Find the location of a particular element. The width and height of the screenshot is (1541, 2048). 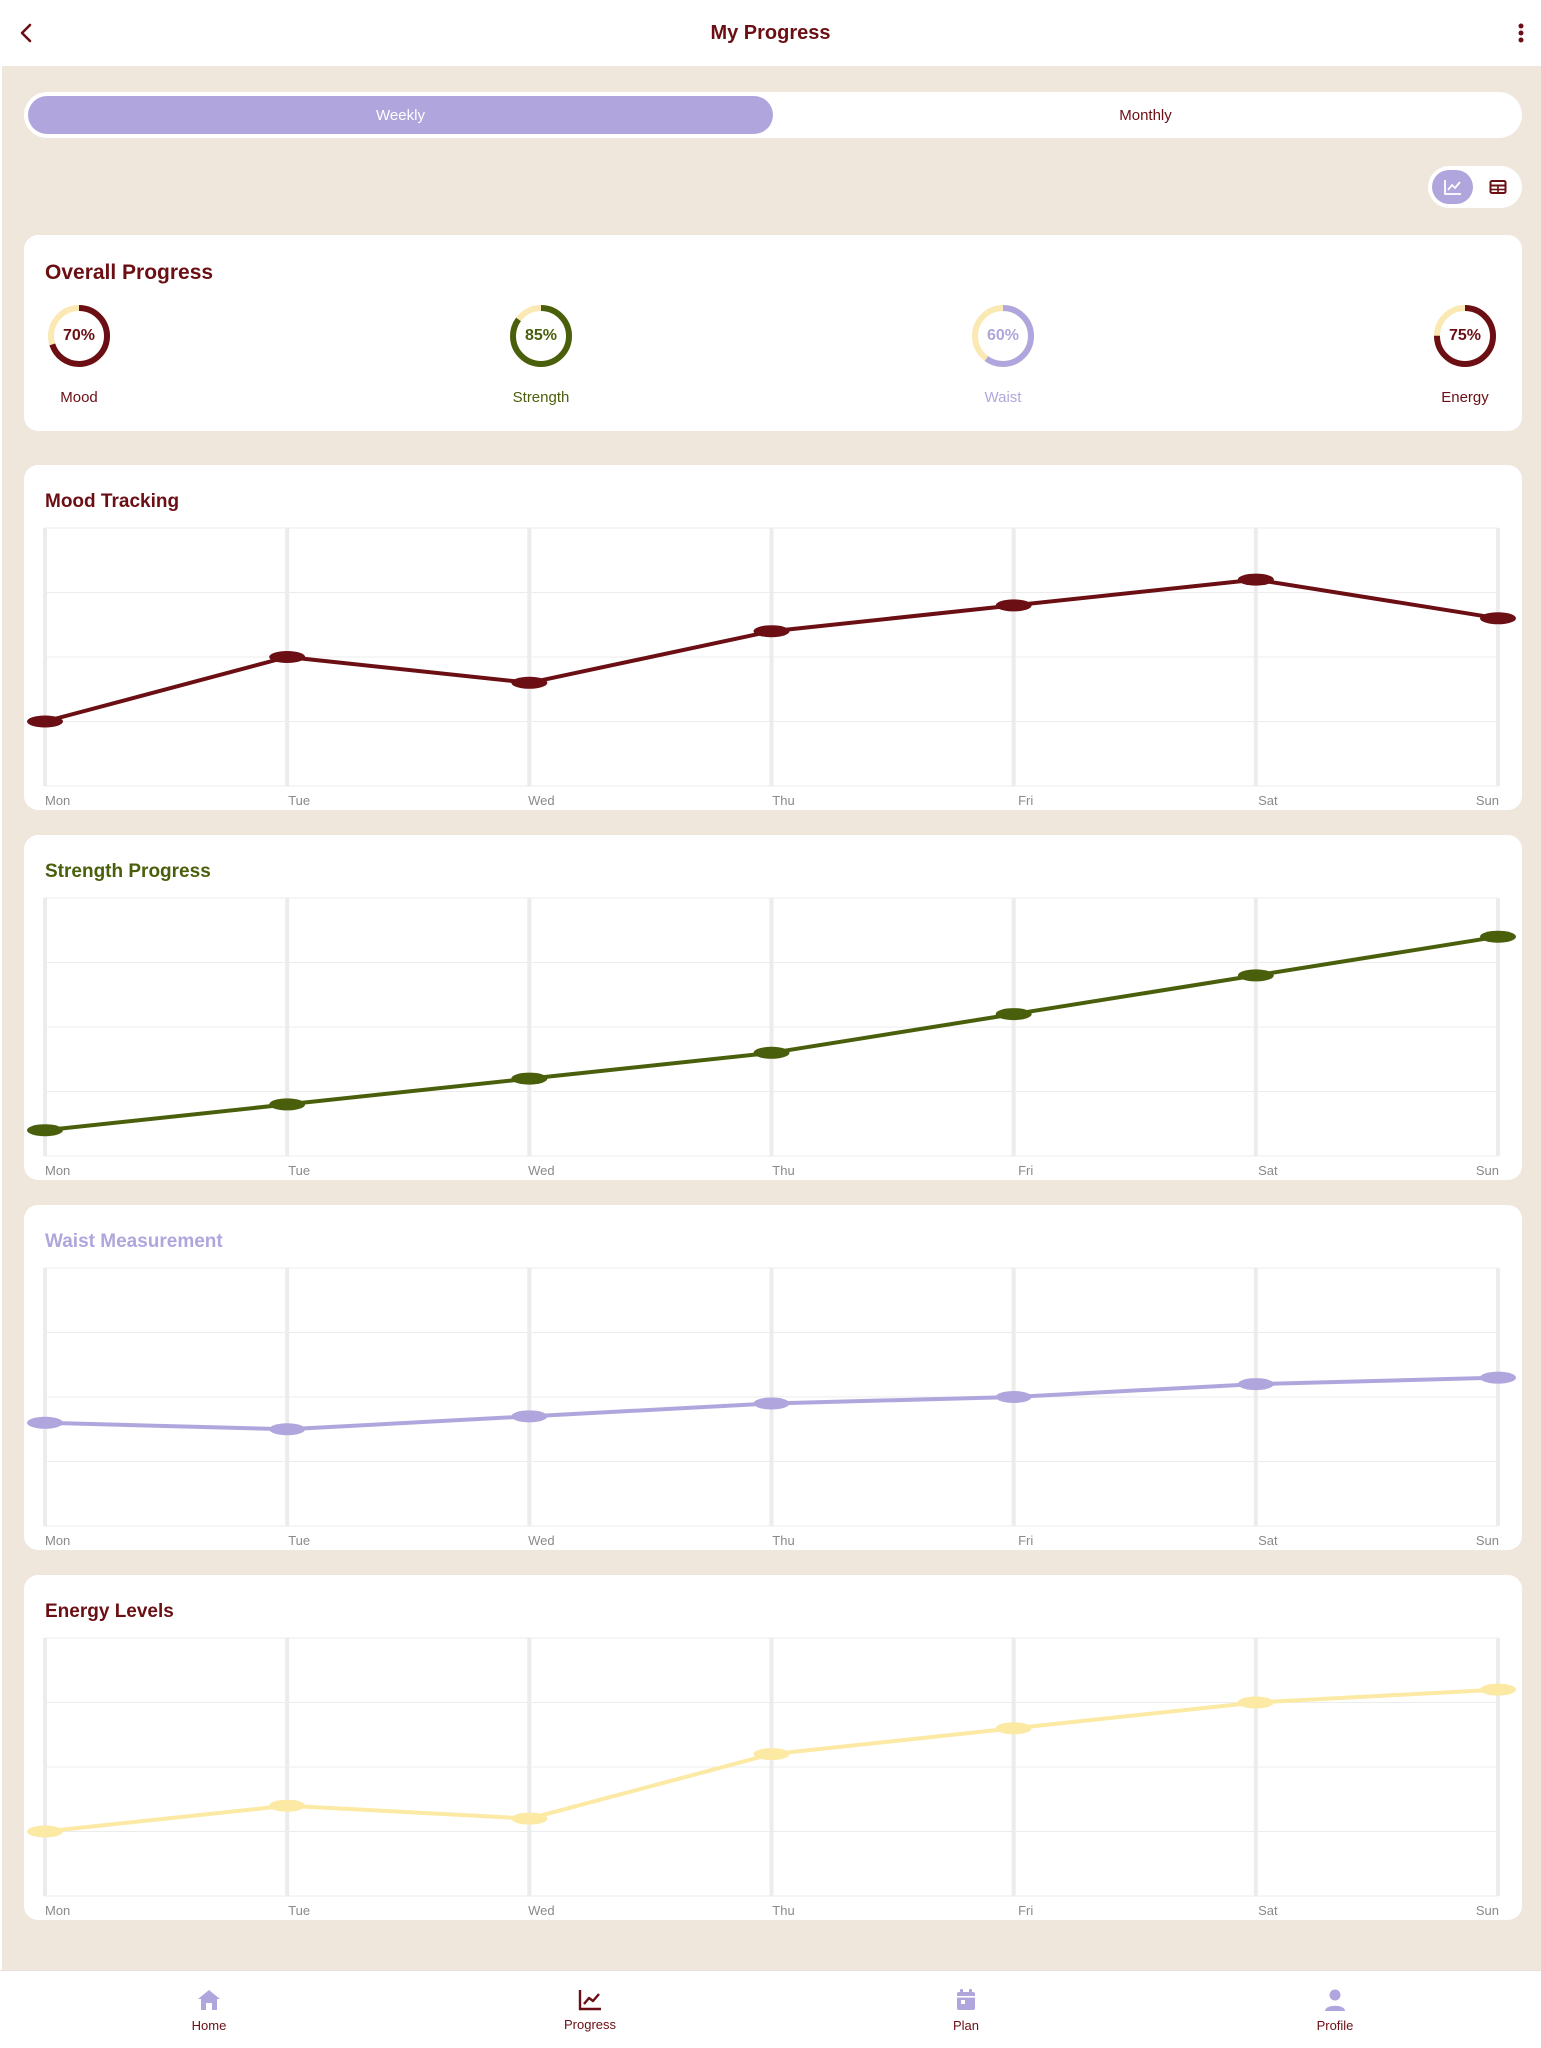

chart-title: Strength Progress is located at coordinates (128, 871).